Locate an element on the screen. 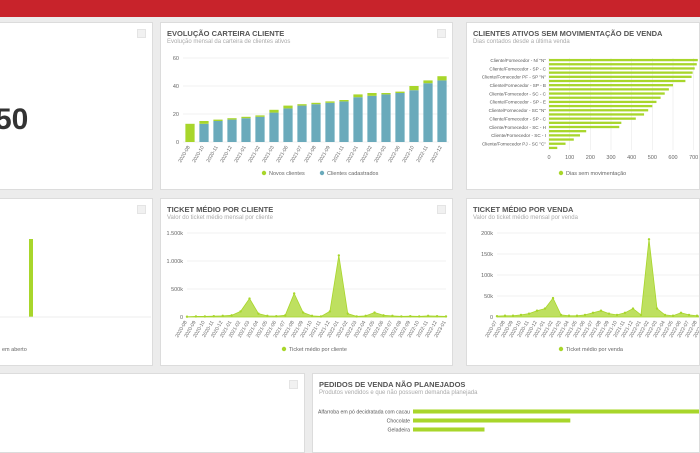 The image size is (700, 453). x-tick-label: 2020-10 is located at coordinates (198, 154).